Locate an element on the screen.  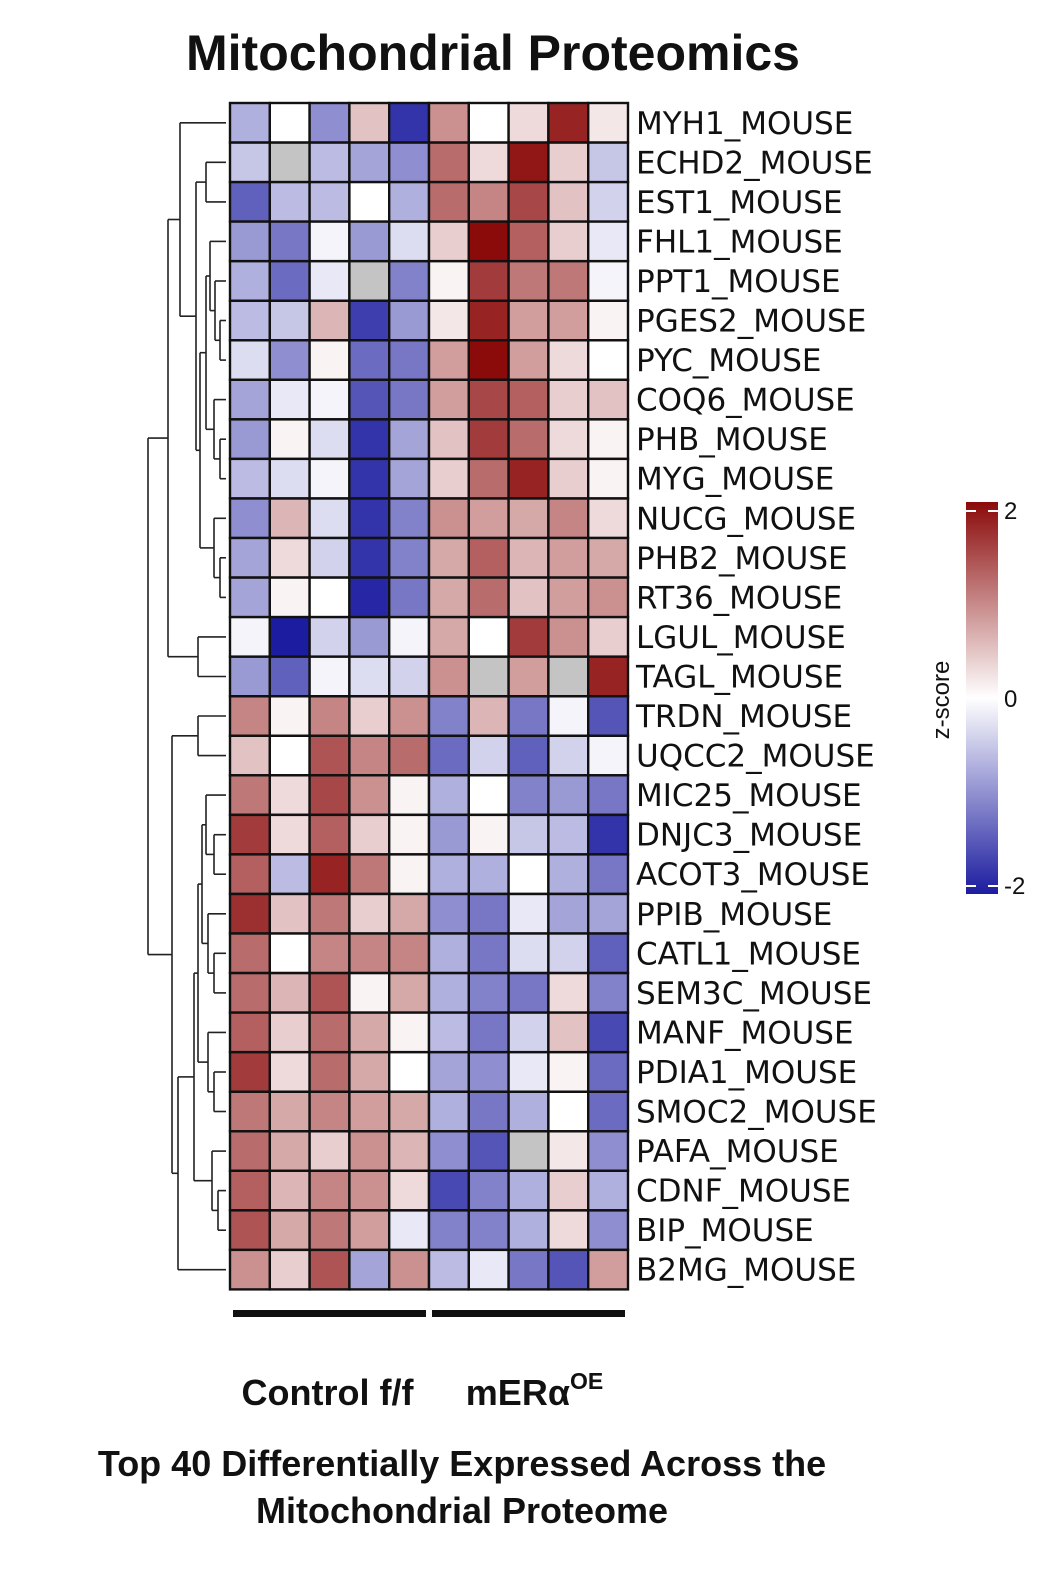
group-label-superscript: OE is located at coordinates (586, 1381).